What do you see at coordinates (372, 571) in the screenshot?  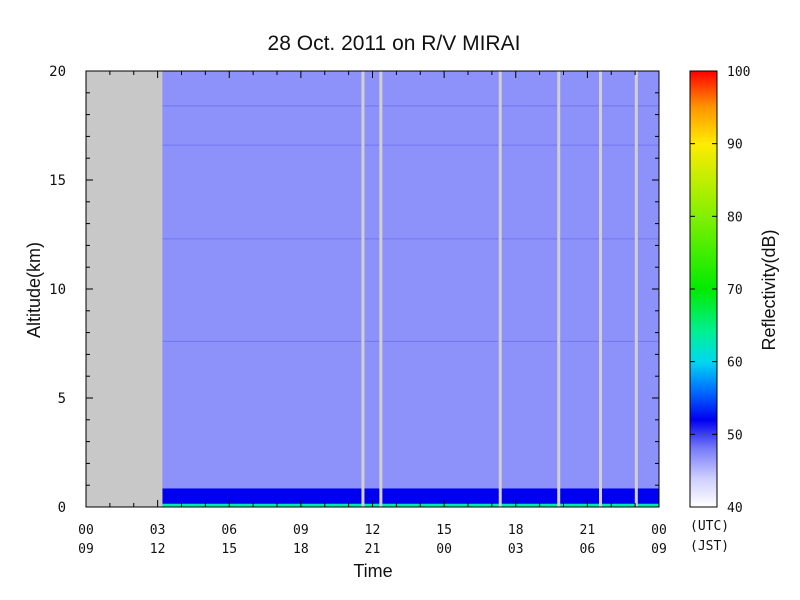 I see `x-axis-label: Time` at bounding box center [372, 571].